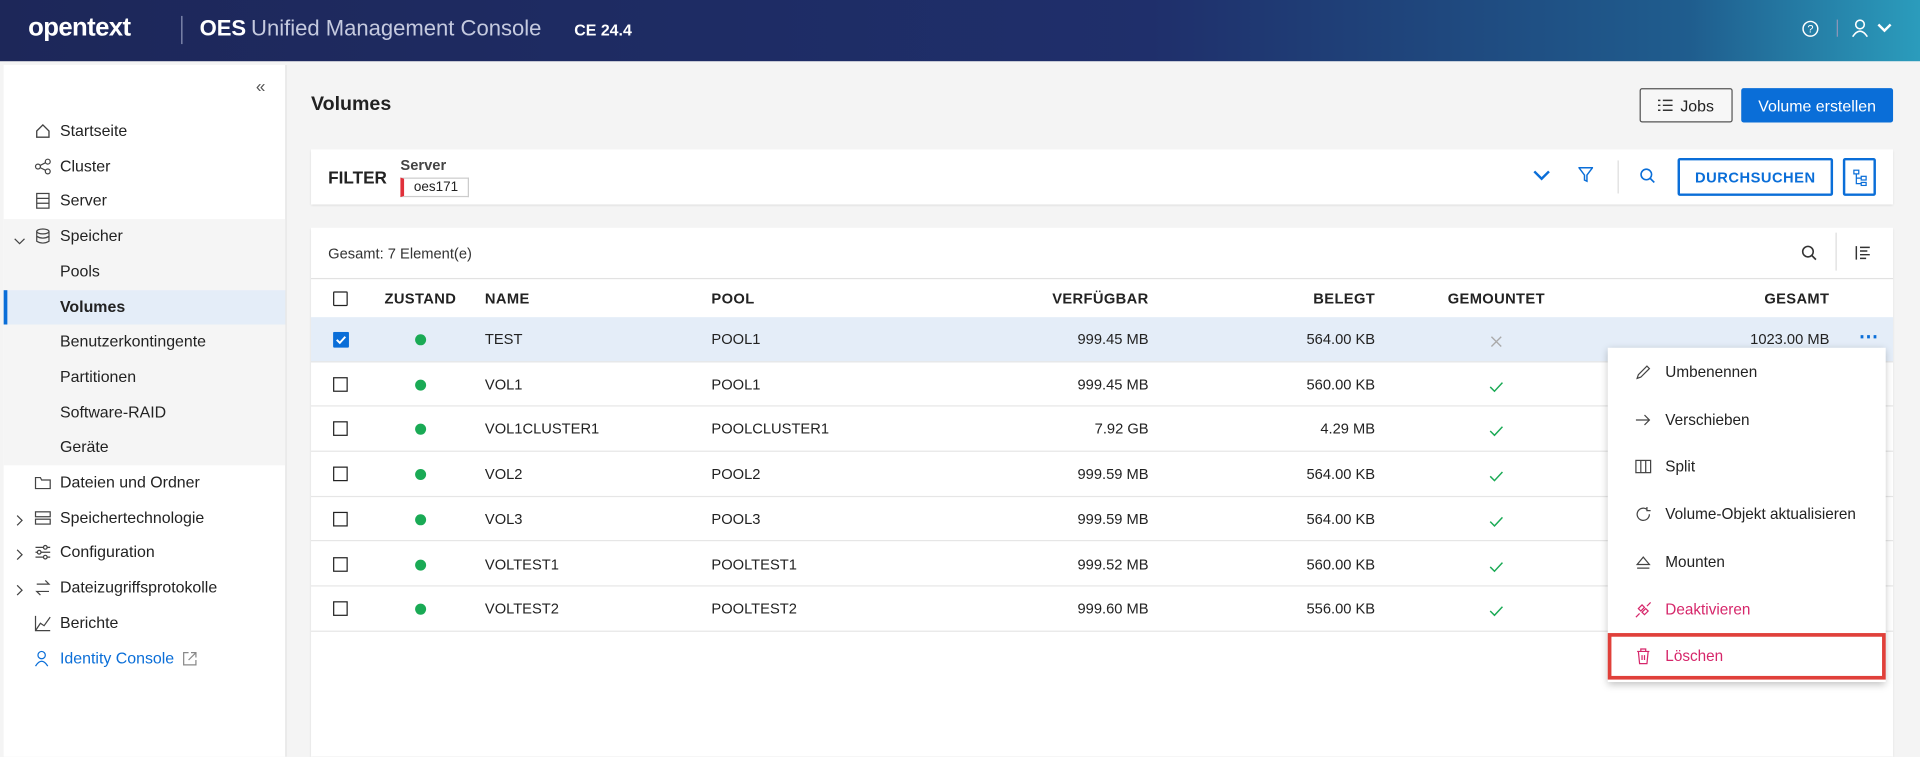 The image size is (1920, 757). What do you see at coordinates (1873, 28) in the screenshot?
I see `user-menu` at bounding box center [1873, 28].